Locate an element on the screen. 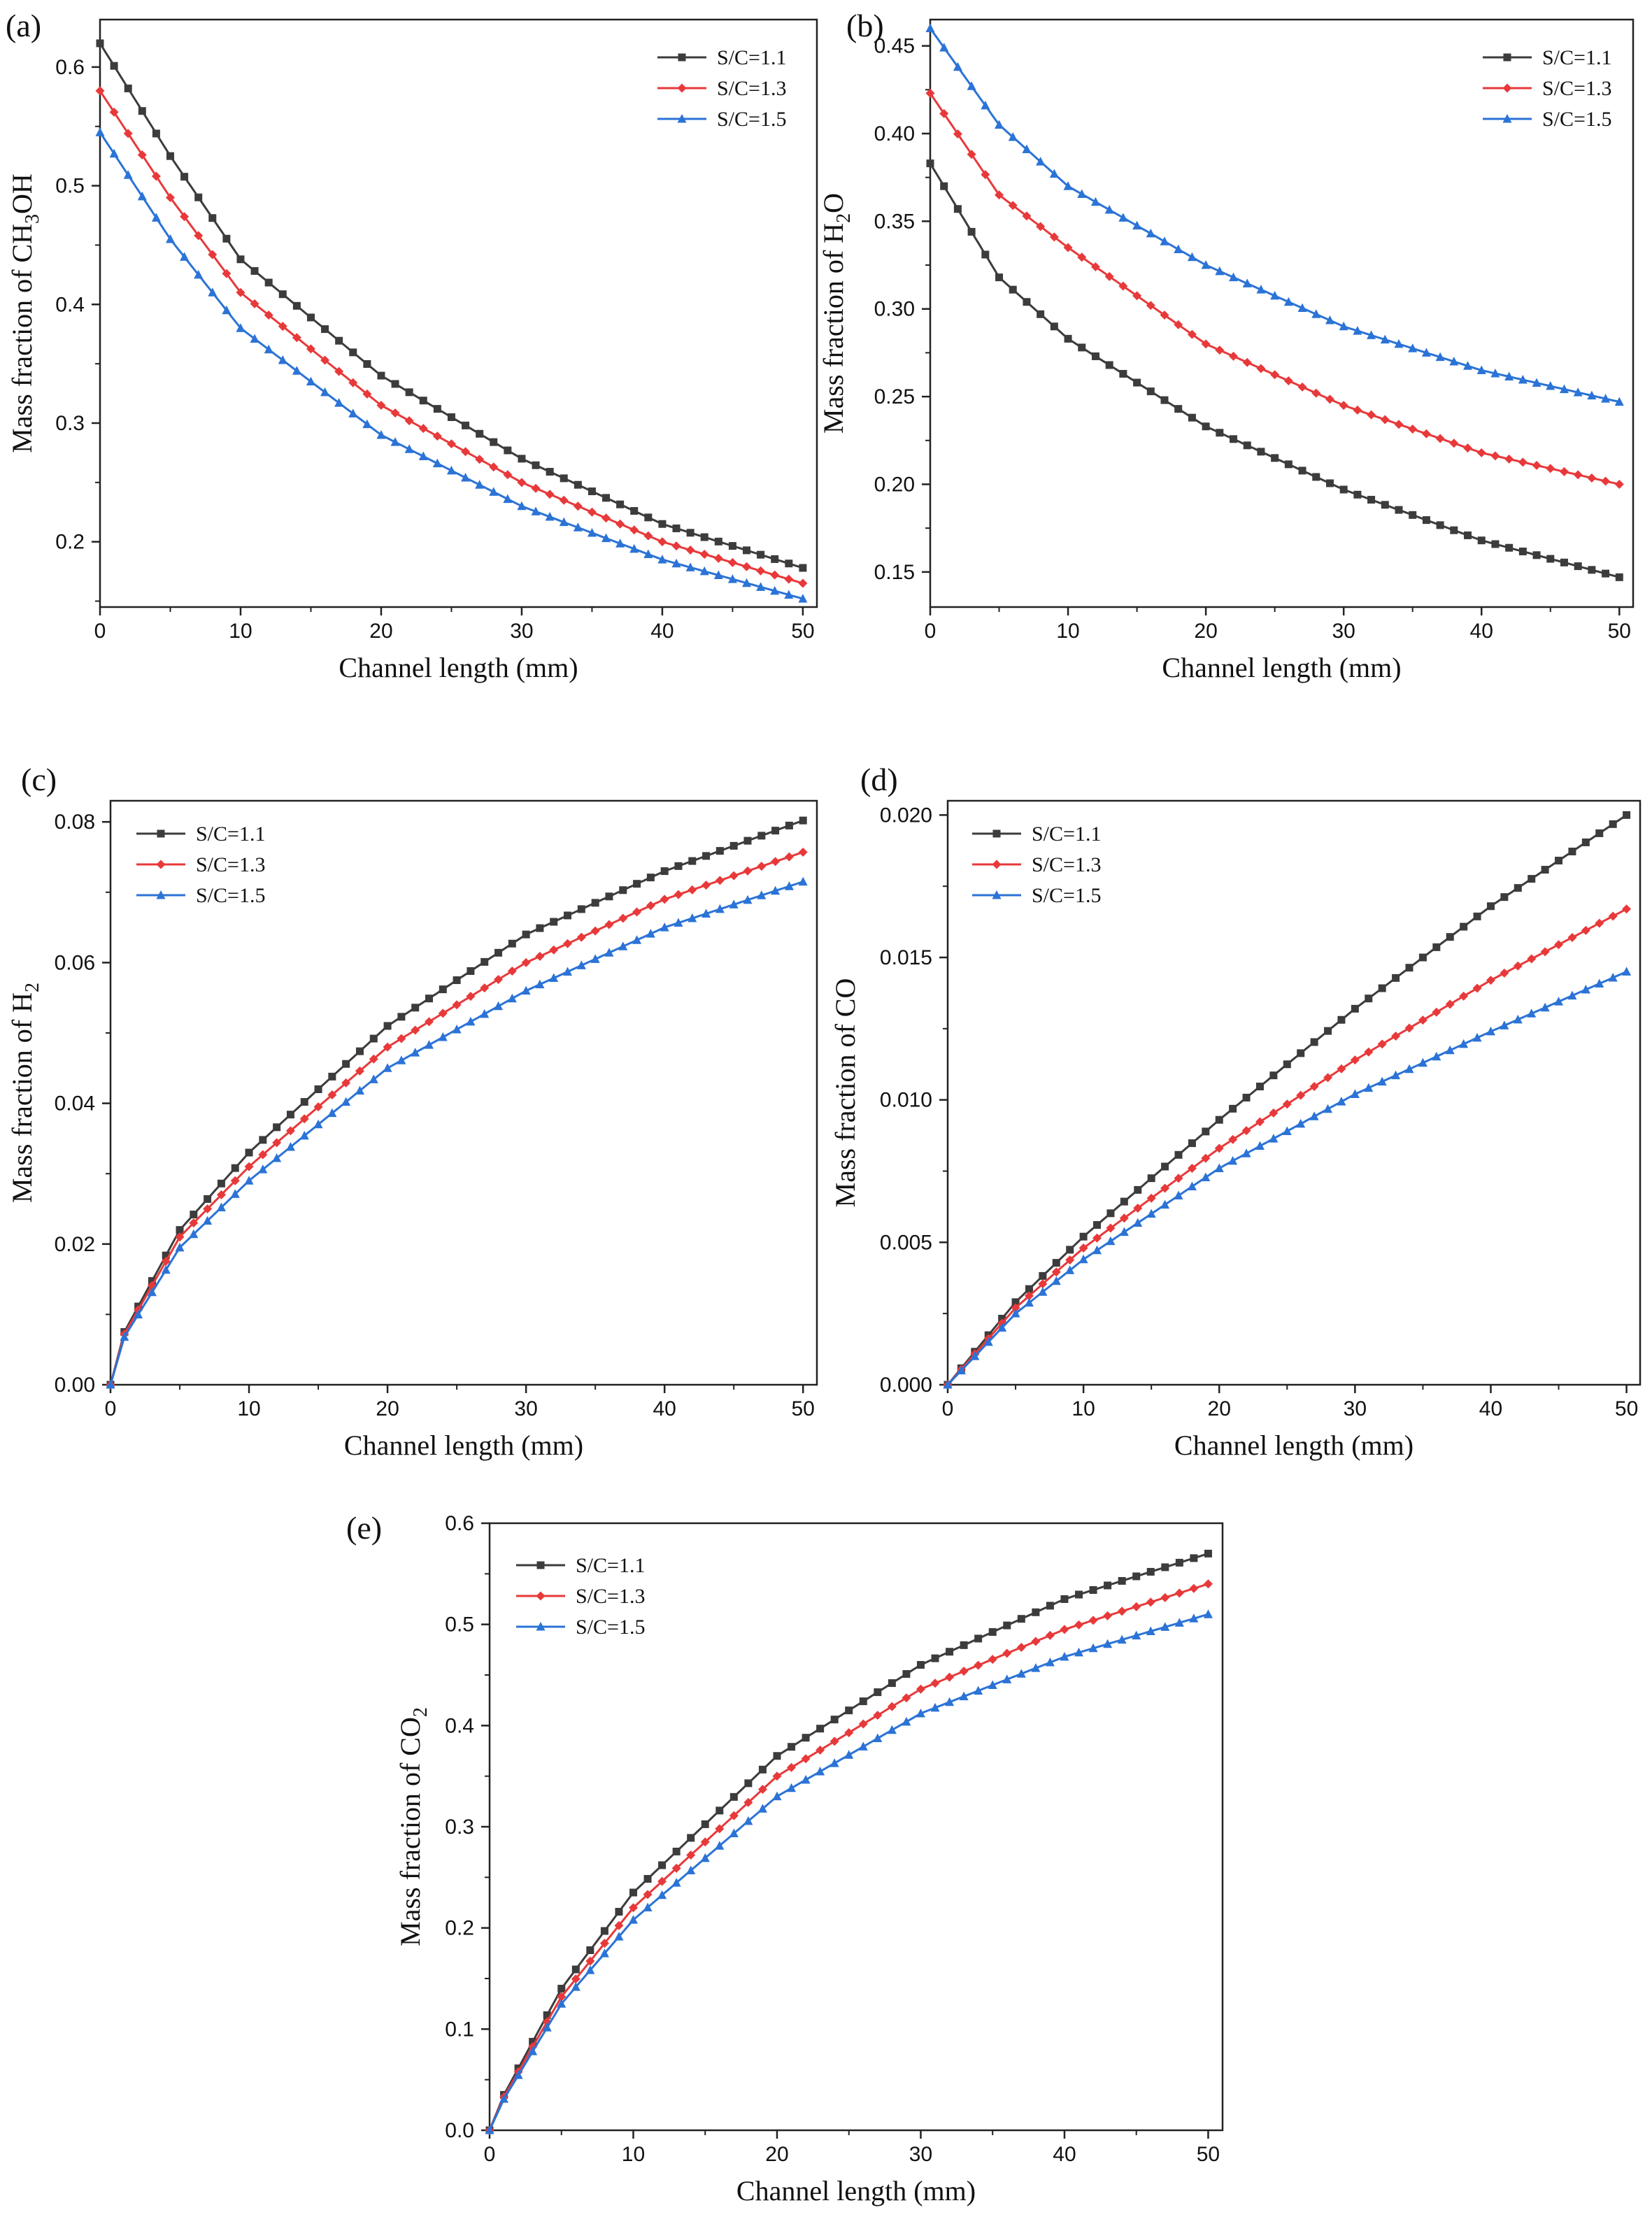  plot-frame is located at coordinates (458, 313).